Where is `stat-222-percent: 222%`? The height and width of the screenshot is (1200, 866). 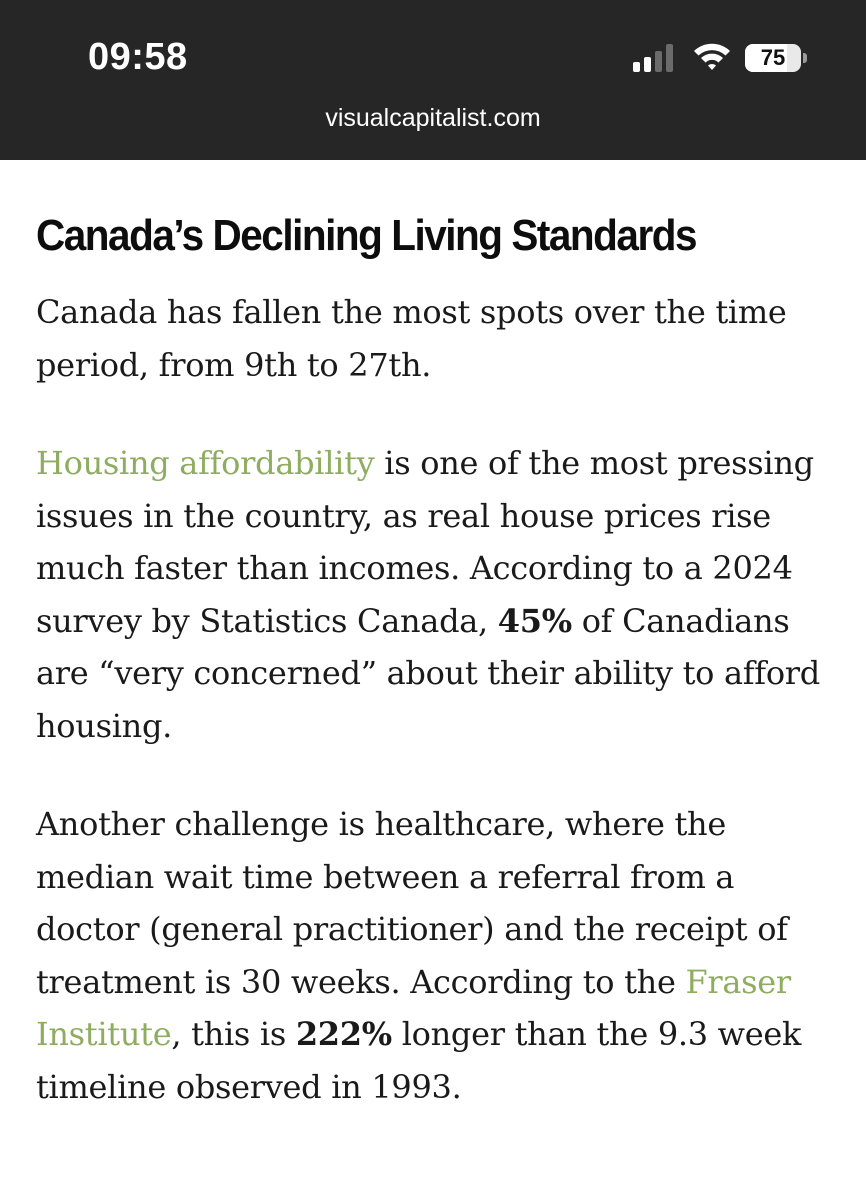 stat-222-percent: 222% is located at coordinates (343, 1034).